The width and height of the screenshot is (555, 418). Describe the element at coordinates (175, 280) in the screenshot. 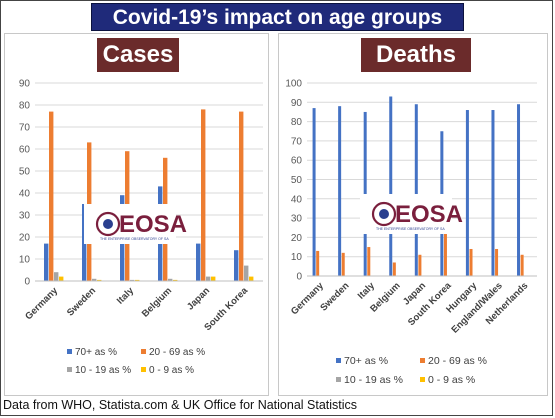

I see `bar-0-9-as-belgium` at that location.